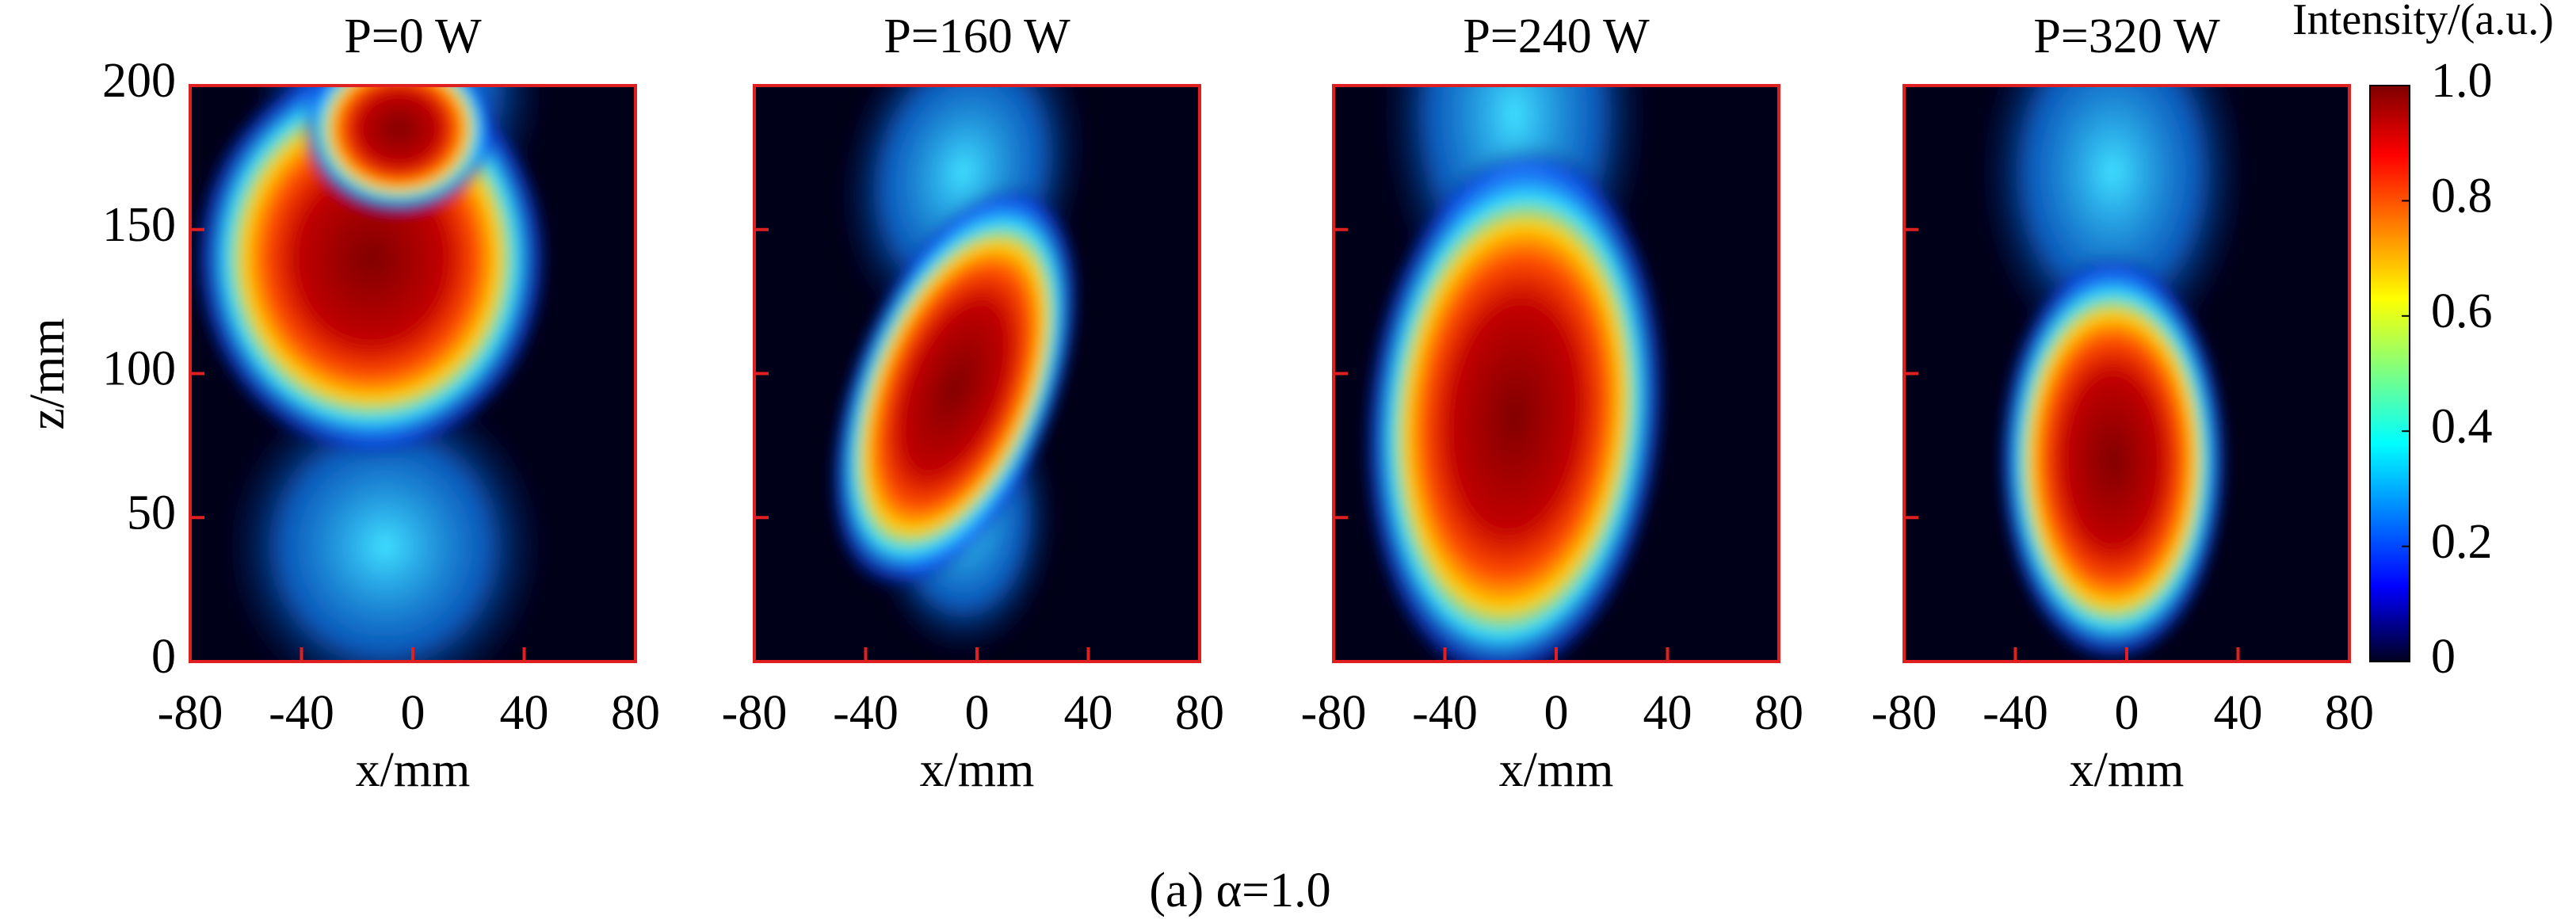 The width and height of the screenshot is (2576, 923). Describe the element at coordinates (2389, 373) in the screenshot. I see `colorbar` at that location.